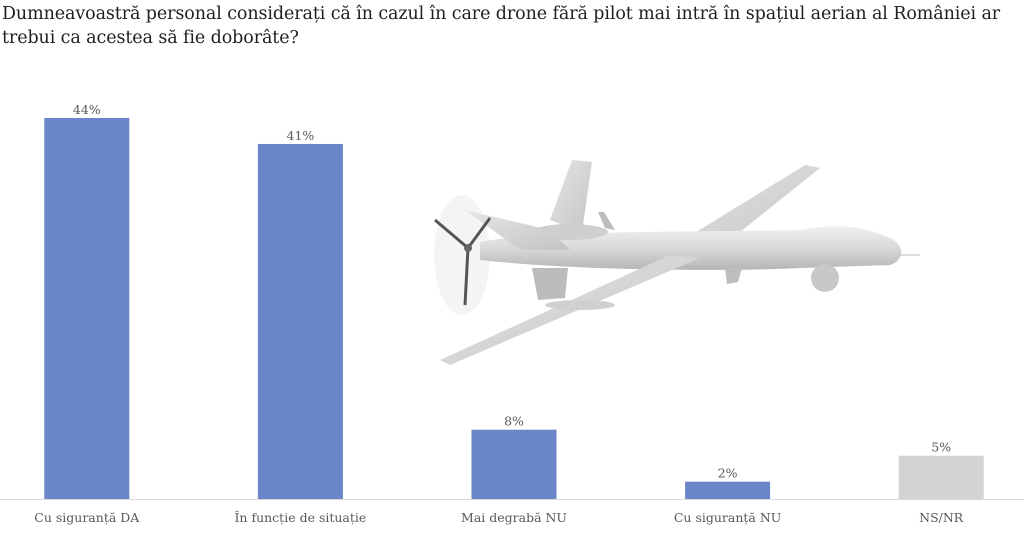  What do you see at coordinates (941, 447) in the screenshot?
I see `data-label: 5%` at bounding box center [941, 447].